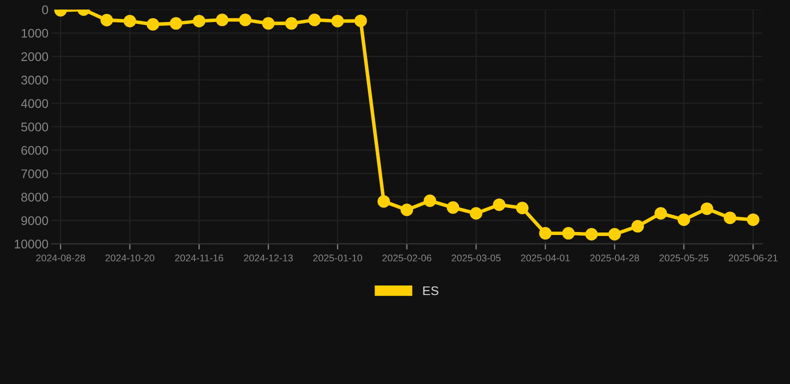  Describe the element at coordinates (337, 258) in the screenshot. I see `x-tick-label: 2025-01-10` at that location.